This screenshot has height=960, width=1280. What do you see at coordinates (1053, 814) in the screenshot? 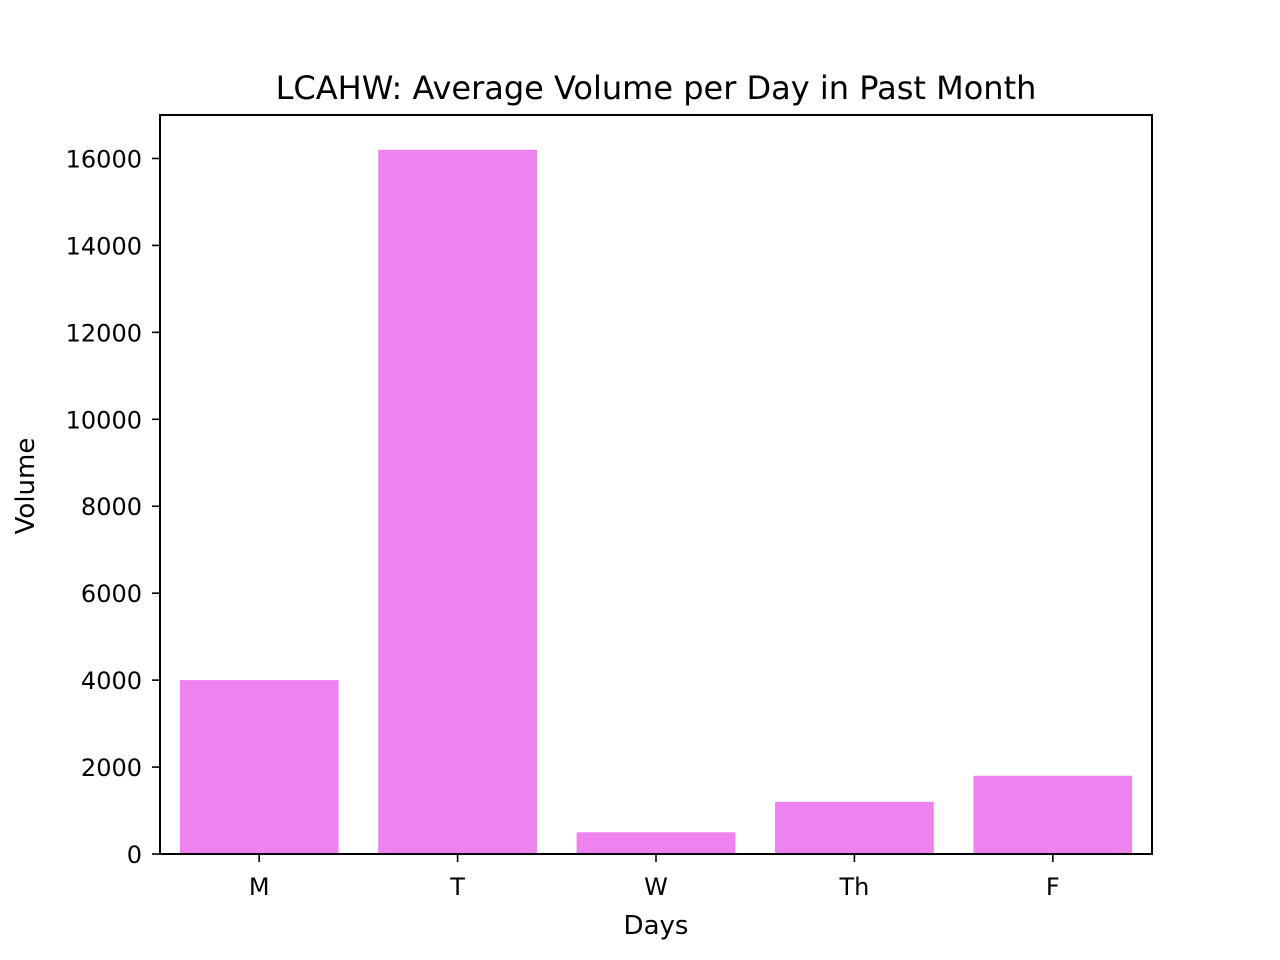
I see `bar-f` at bounding box center [1053, 814].